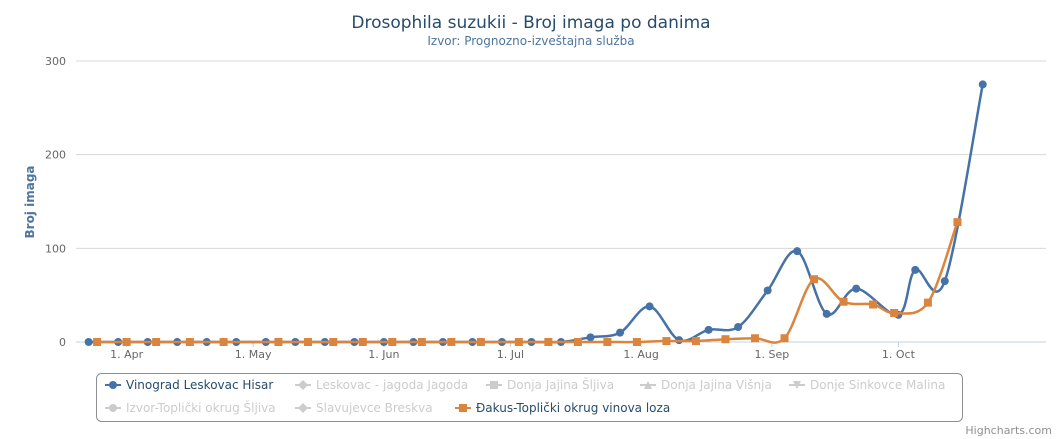 The height and width of the screenshot is (439, 1063). I want to click on x-tick-label: 1. Sep, so click(772, 354).